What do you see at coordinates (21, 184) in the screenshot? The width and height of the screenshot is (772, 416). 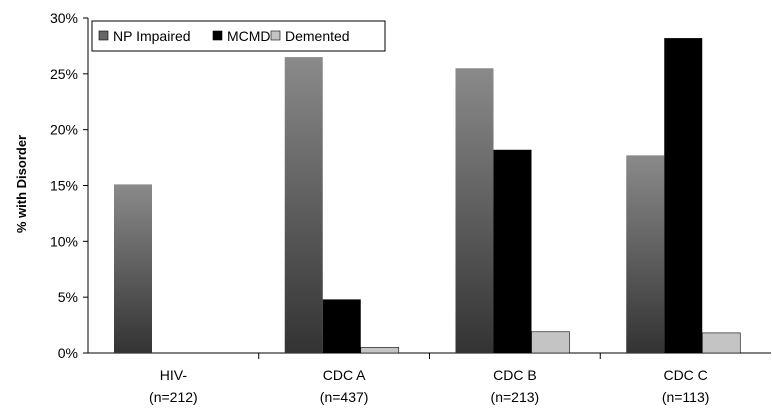 I see `y-axis-label: % with Disorder` at bounding box center [21, 184].